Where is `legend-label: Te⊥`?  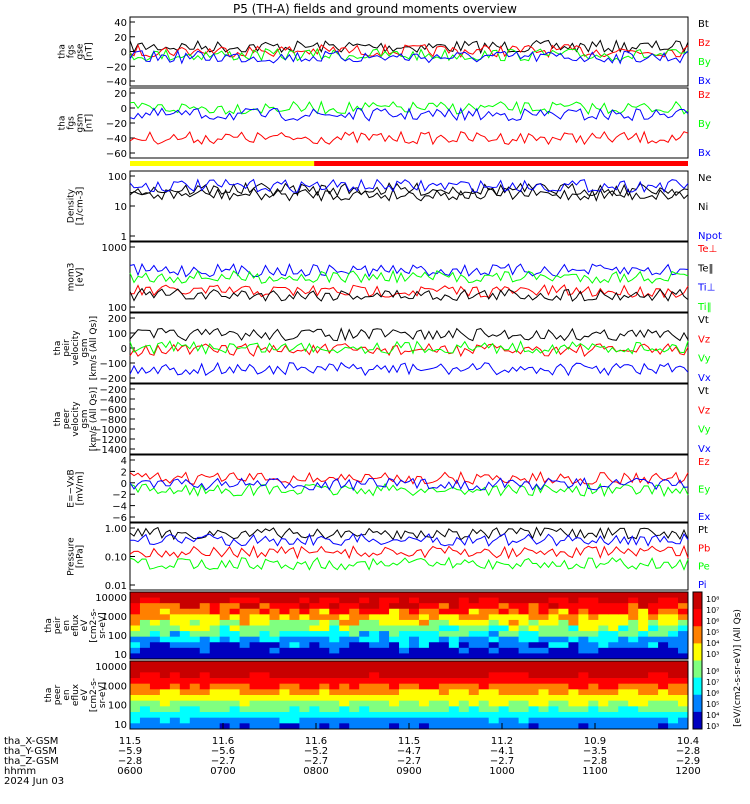 legend-label: Te⊥ is located at coordinates (707, 249).